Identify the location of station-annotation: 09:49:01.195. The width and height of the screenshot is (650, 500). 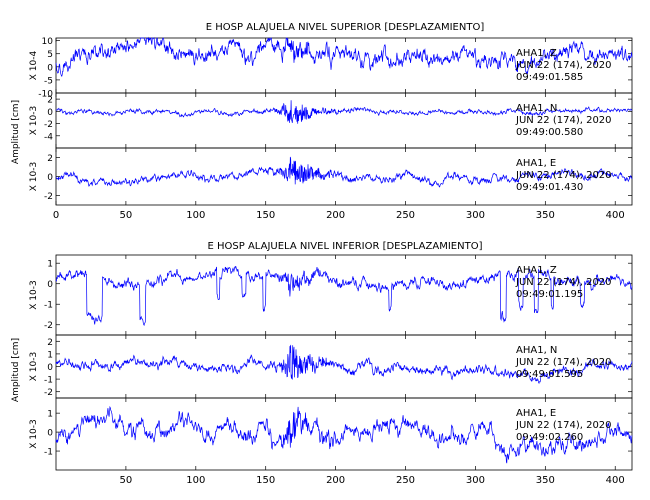
(549, 294).